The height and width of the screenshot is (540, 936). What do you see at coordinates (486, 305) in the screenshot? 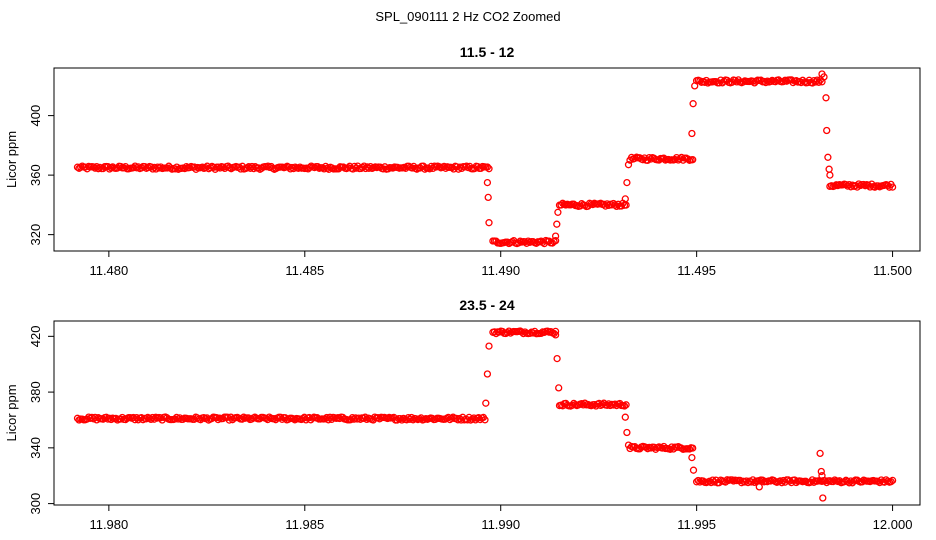
I see `panel-title: 23.5 - 24` at bounding box center [486, 305].